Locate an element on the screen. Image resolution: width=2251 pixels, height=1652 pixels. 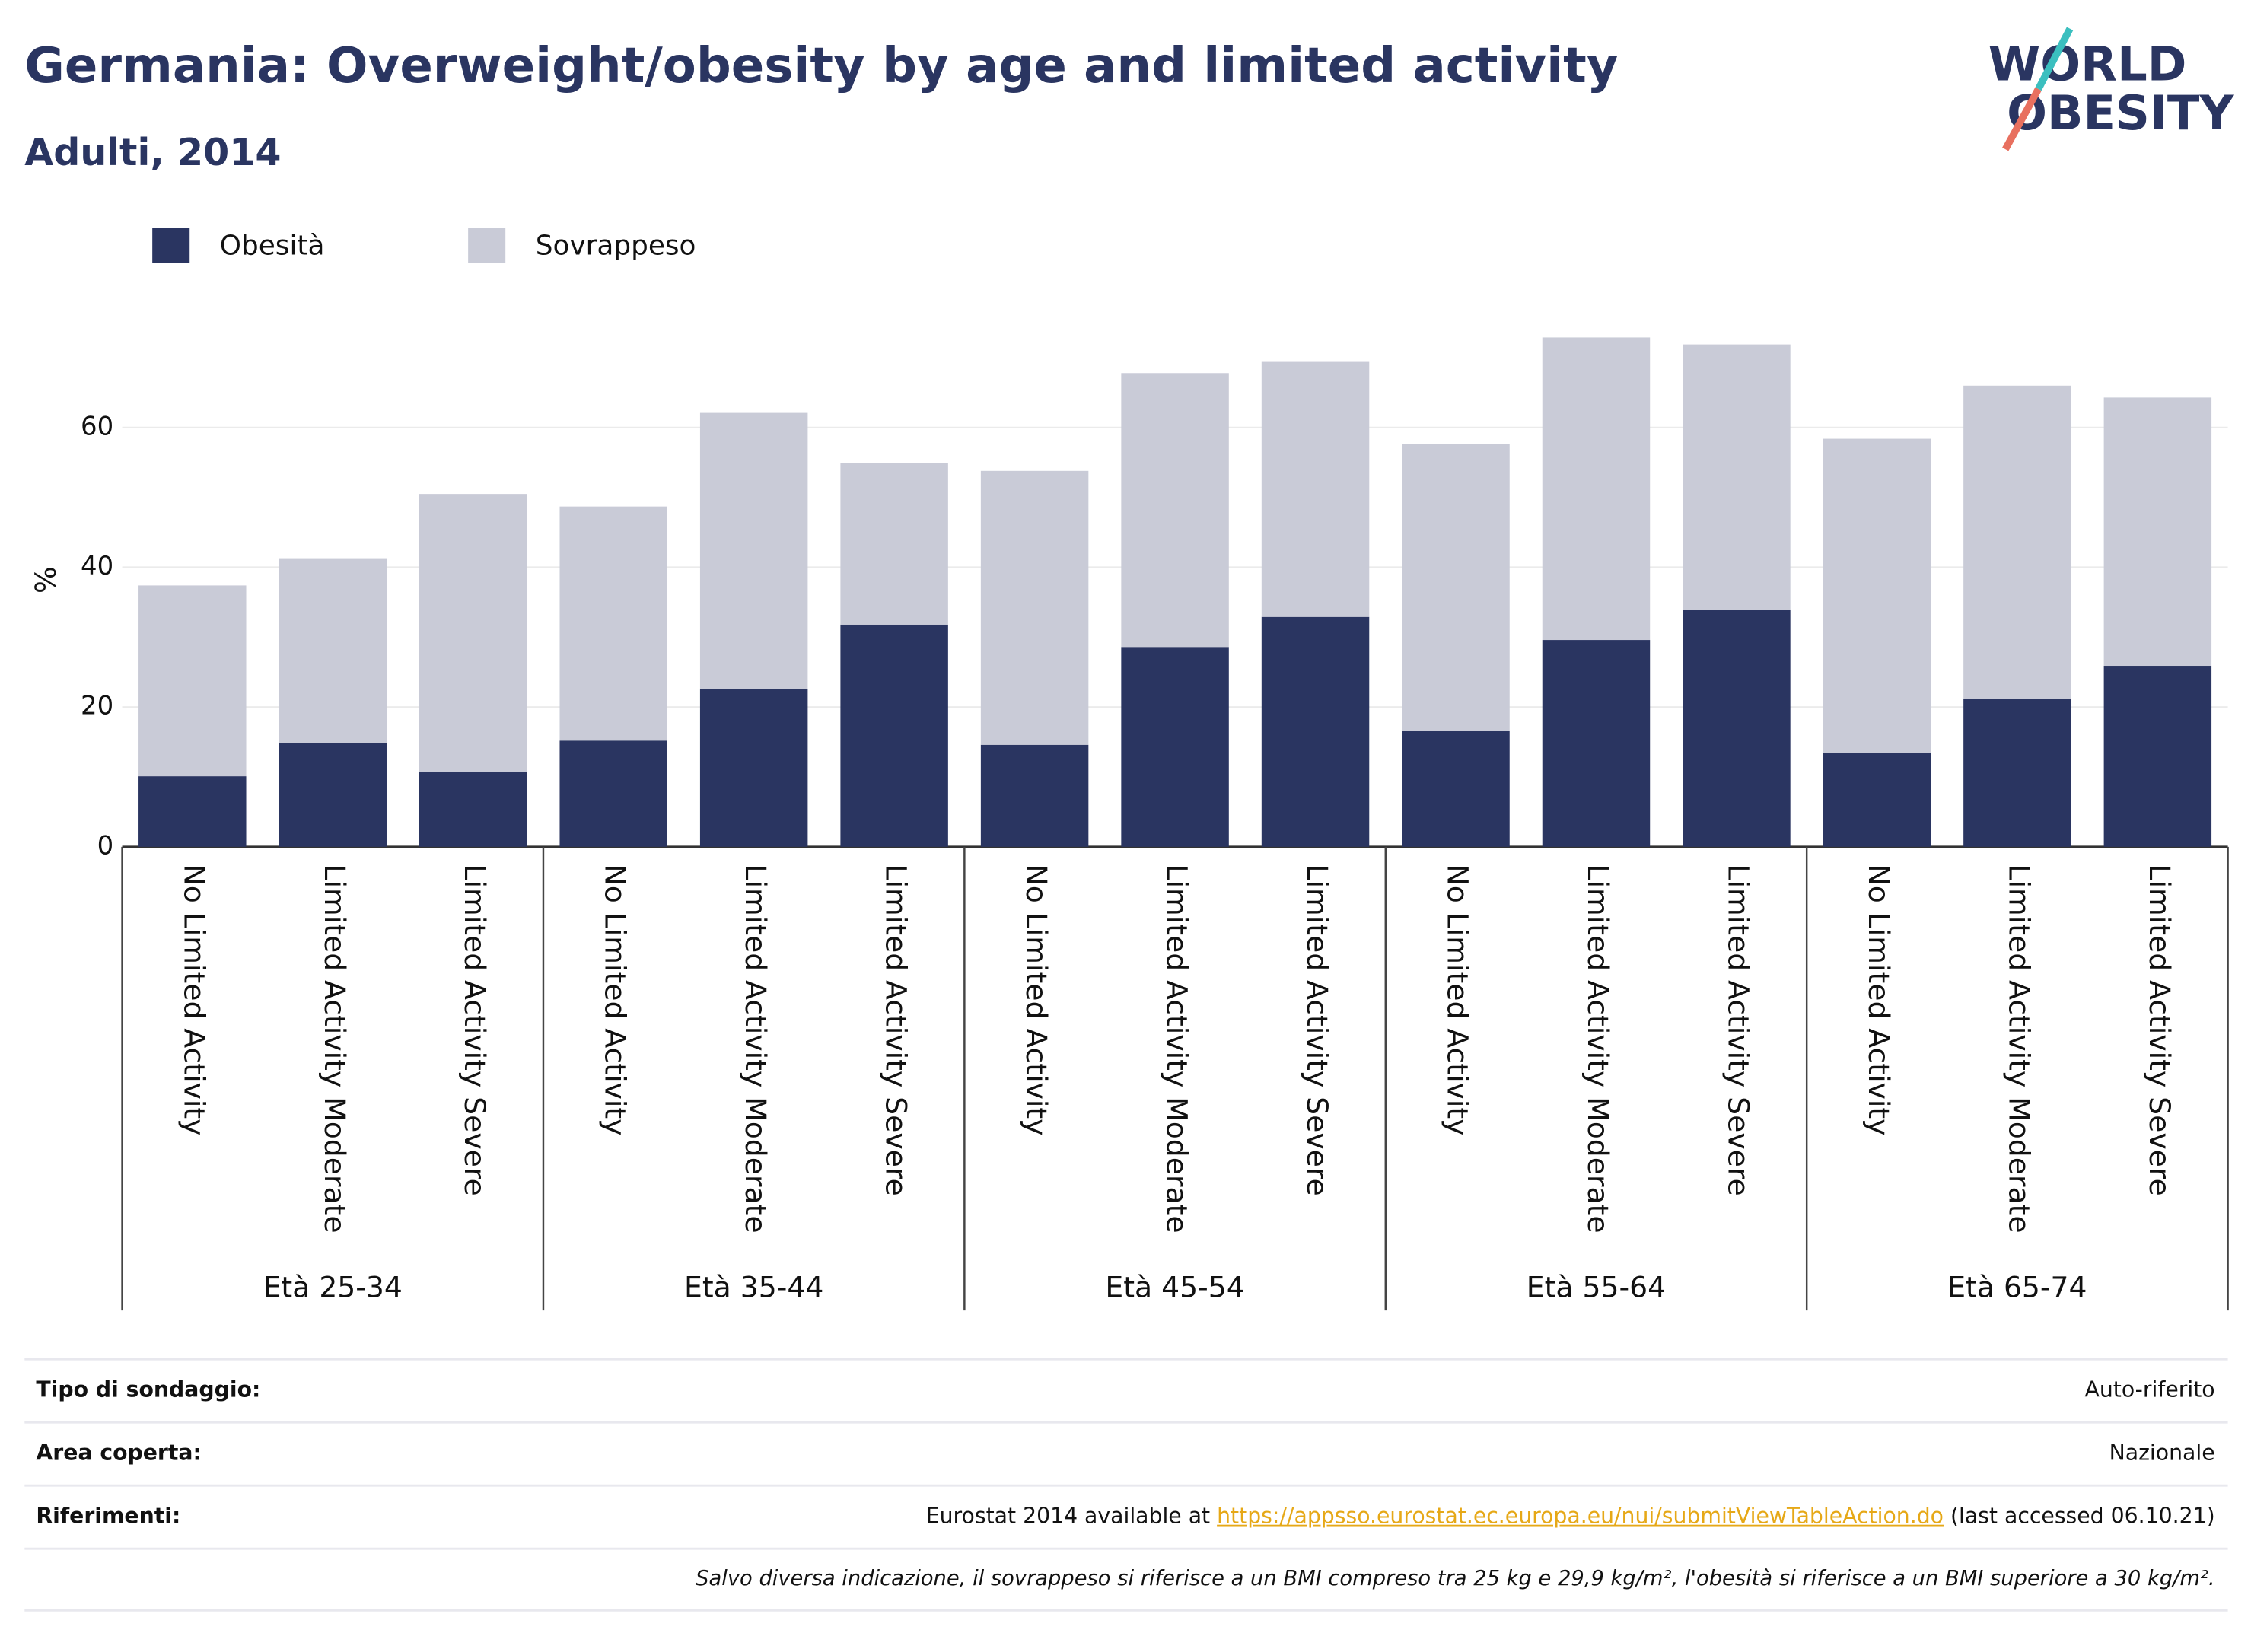
y-tick-label: 40 is located at coordinates (97, 566).